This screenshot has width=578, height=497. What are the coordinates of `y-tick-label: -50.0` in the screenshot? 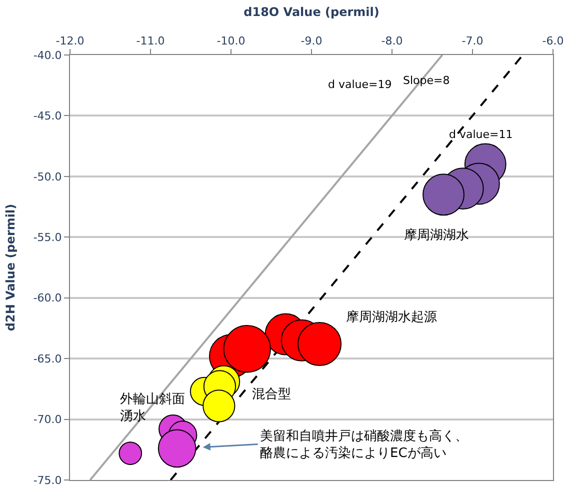 It's located at (47, 177).